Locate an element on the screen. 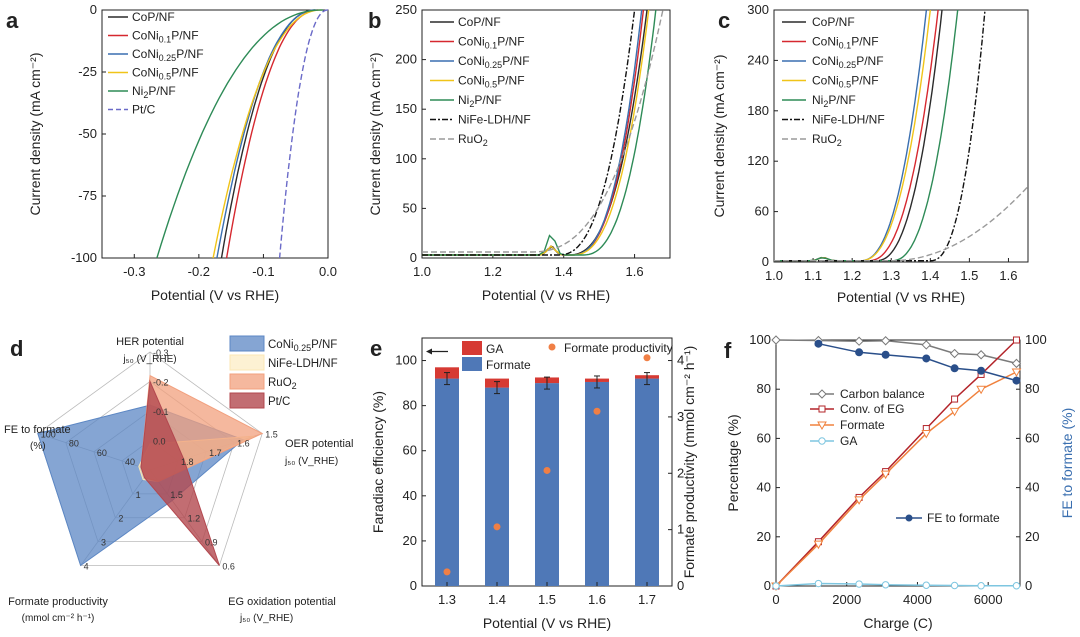 This screenshot has height=637, width=1080. panel-b-frame is located at coordinates (546, 134).